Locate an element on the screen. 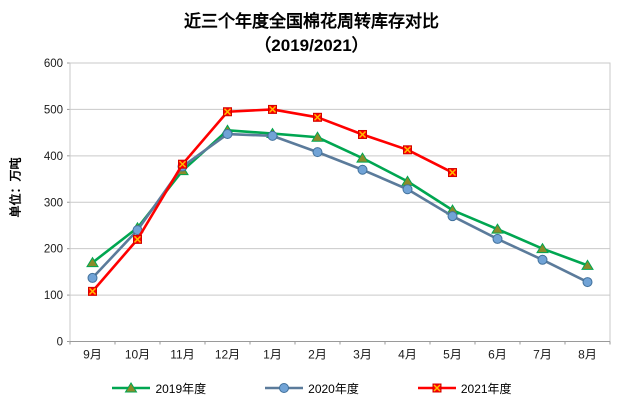 The height and width of the screenshot is (415, 623). y-tick-label: 200 is located at coordinates (53, 250).